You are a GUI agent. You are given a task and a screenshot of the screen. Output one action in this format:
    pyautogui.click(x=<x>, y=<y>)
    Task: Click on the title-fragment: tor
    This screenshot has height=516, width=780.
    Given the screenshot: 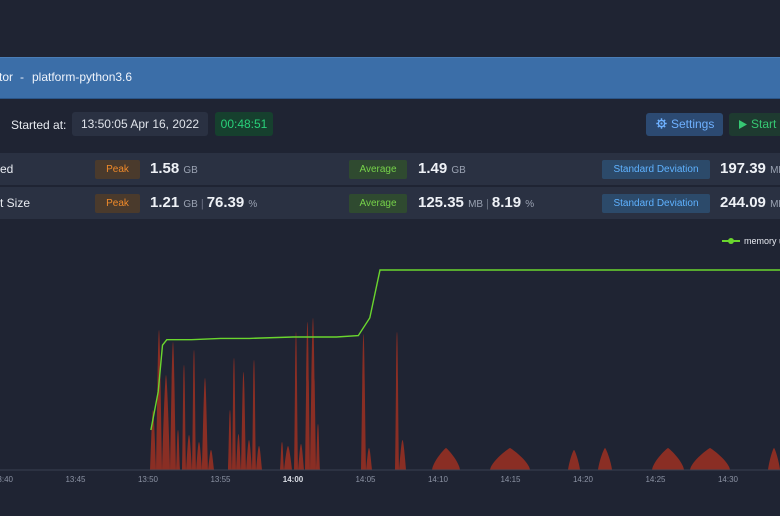 What is the action you would take?
    pyautogui.click(x=7, y=77)
    